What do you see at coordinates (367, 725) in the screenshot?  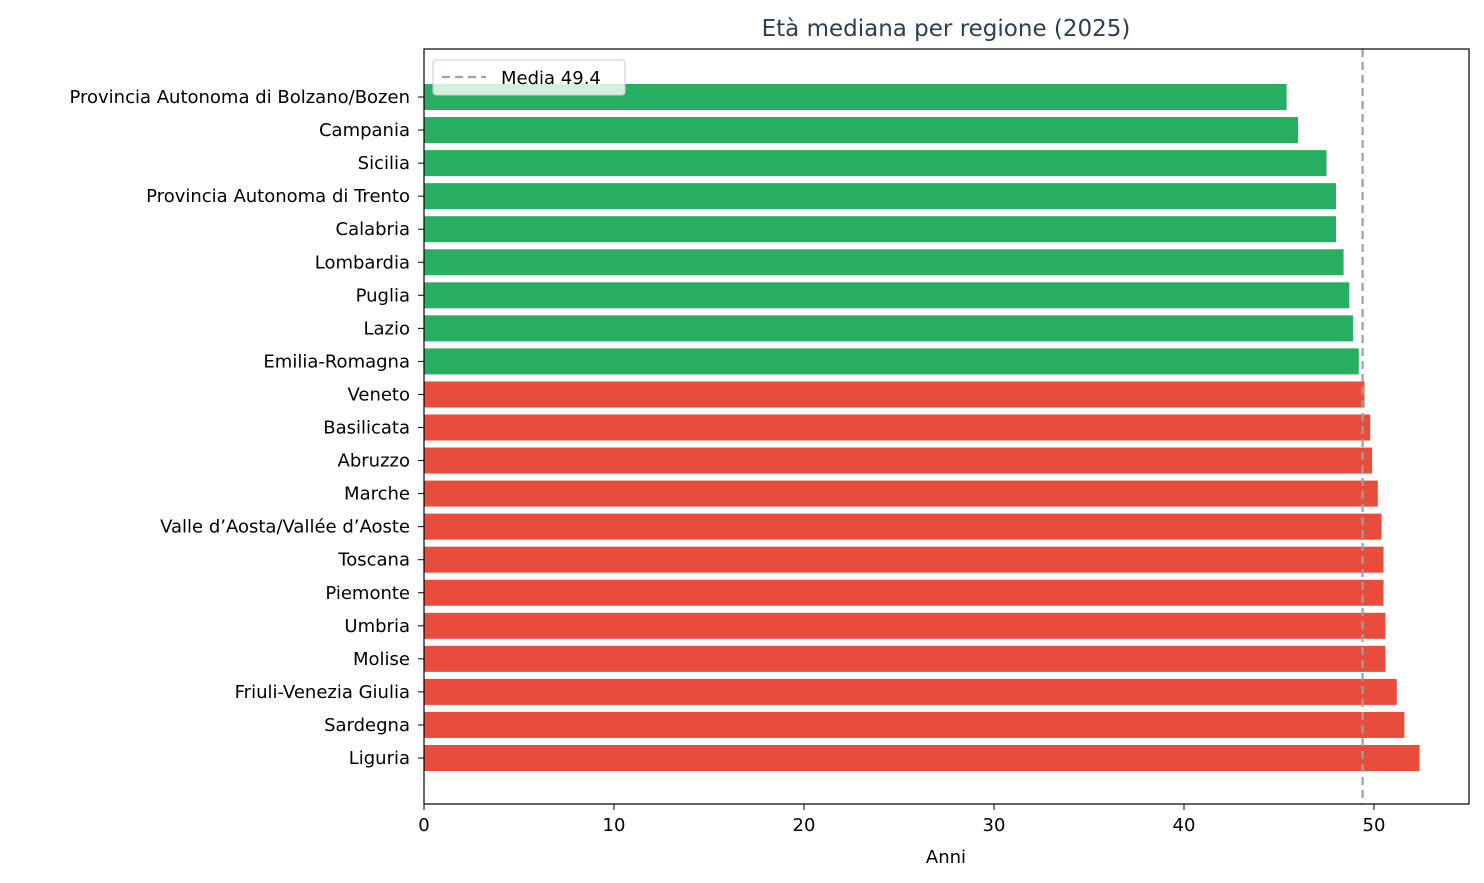 I see `y-tick-label: Sardegna` at bounding box center [367, 725].